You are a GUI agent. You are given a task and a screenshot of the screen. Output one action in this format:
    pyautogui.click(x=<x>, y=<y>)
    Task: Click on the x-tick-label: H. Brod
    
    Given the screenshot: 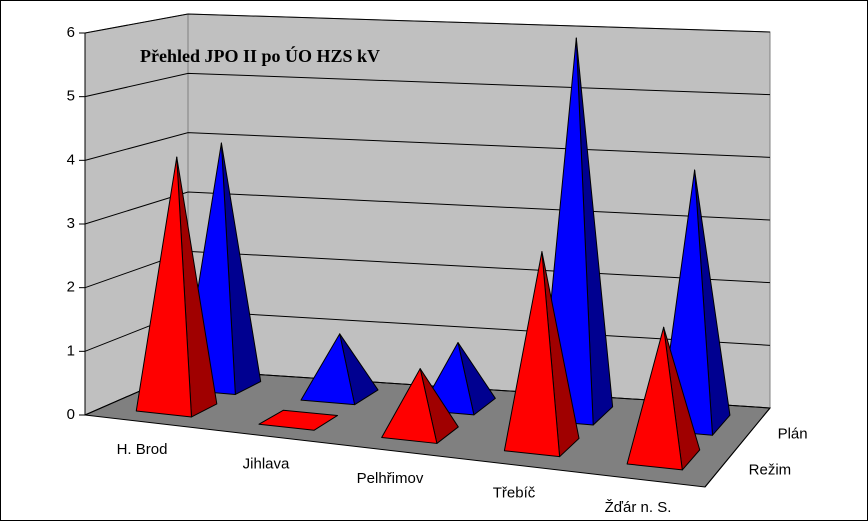 What is the action you would take?
    pyautogui.click(x=142, y=449)
    